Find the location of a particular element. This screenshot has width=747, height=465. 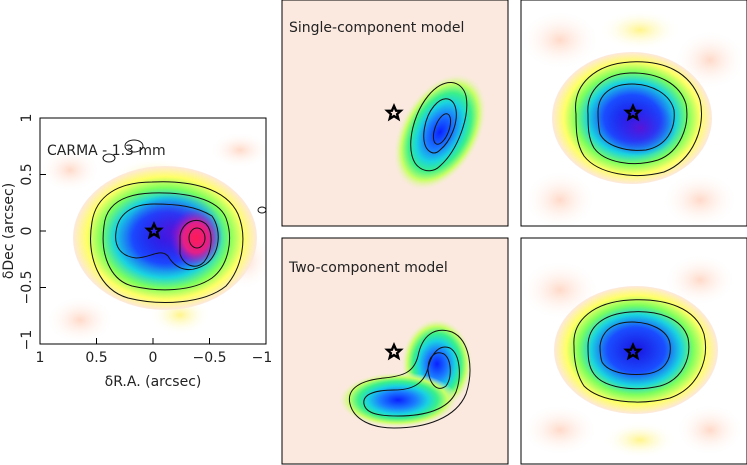

observation-heatmap is located at coordinates (153, 231).